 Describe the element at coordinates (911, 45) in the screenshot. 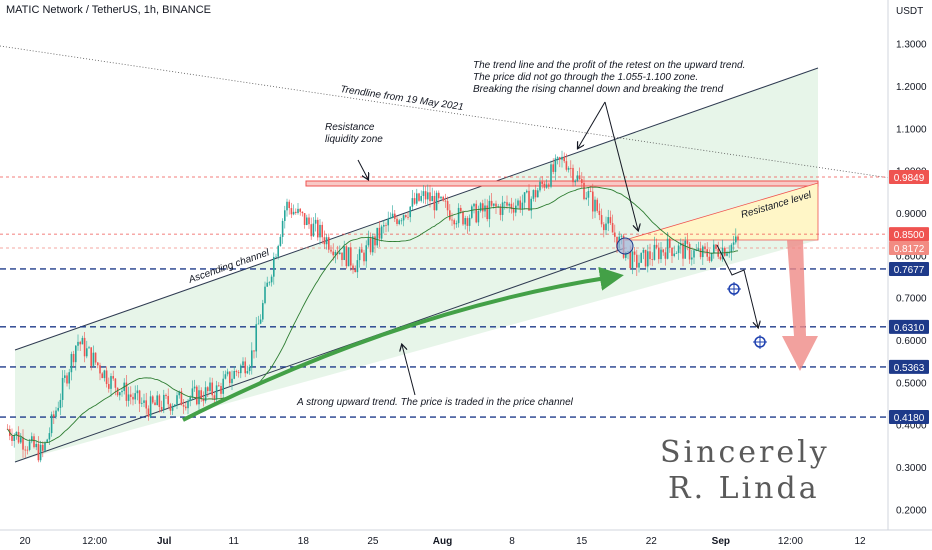

I see `price-tick-label: 1.3000` at that location.